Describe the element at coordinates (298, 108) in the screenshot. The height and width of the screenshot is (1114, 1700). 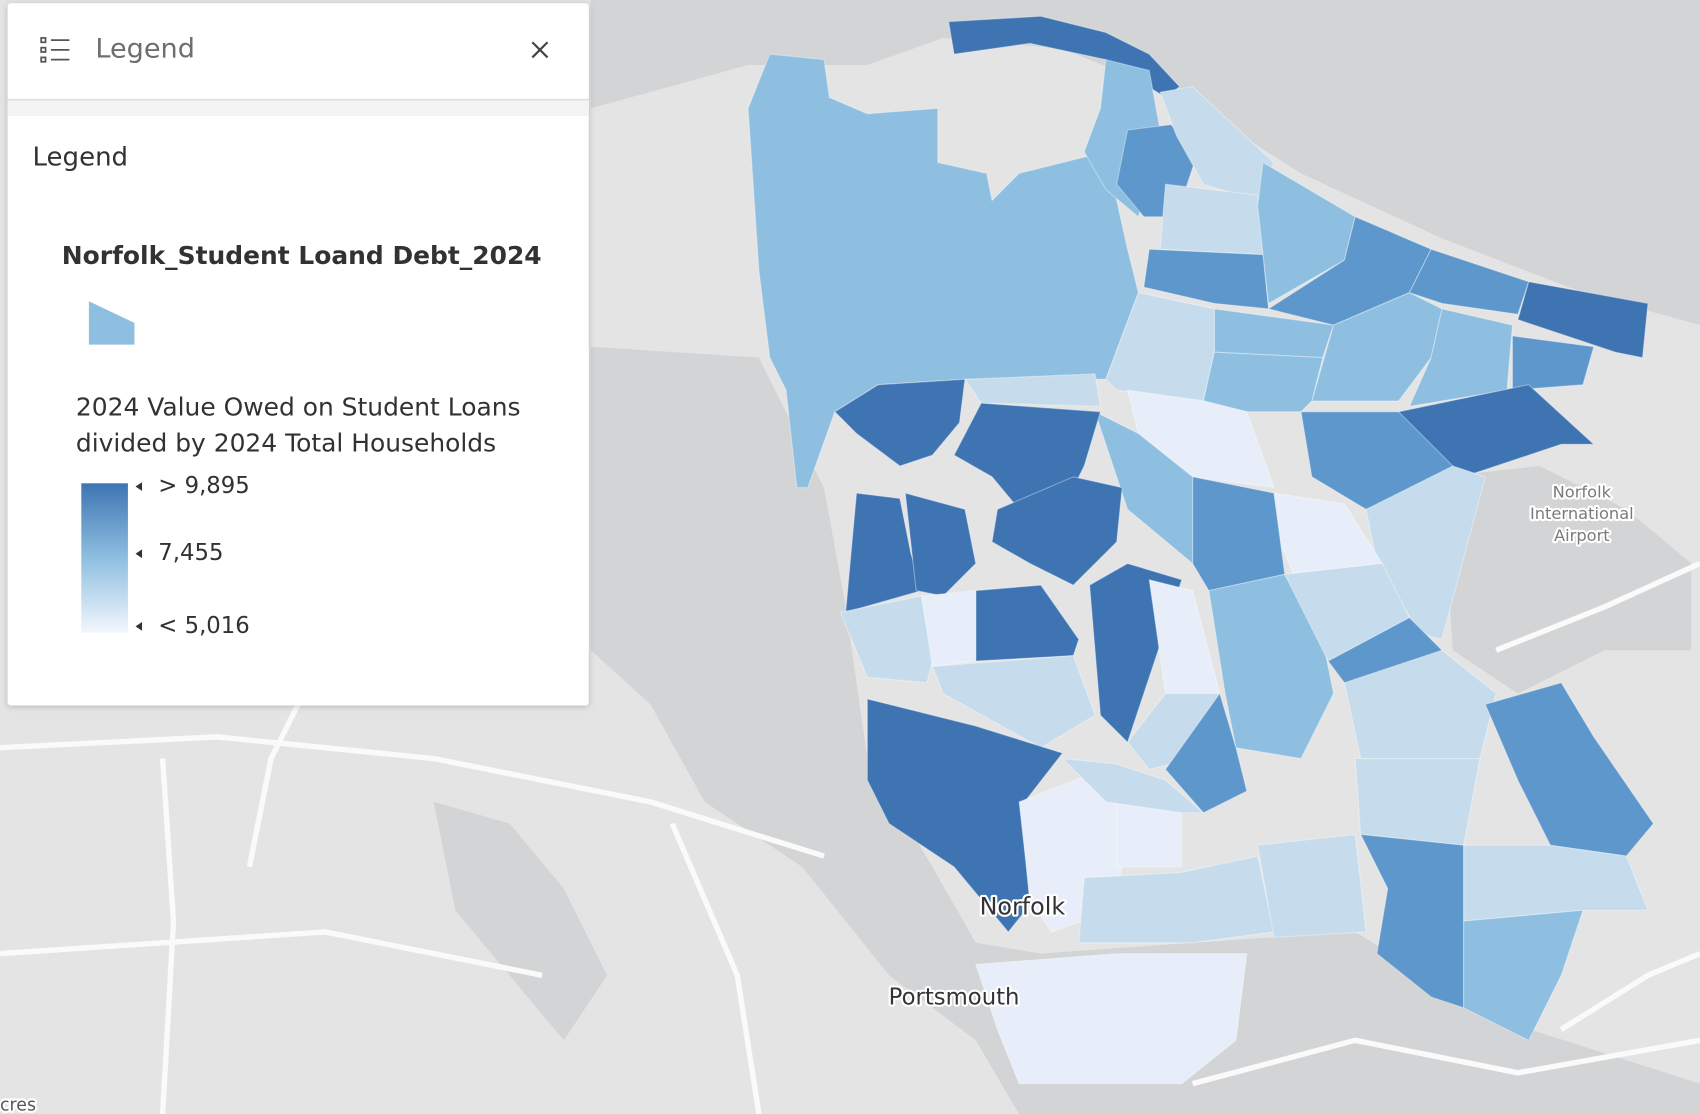
I see `header-band` at that location.